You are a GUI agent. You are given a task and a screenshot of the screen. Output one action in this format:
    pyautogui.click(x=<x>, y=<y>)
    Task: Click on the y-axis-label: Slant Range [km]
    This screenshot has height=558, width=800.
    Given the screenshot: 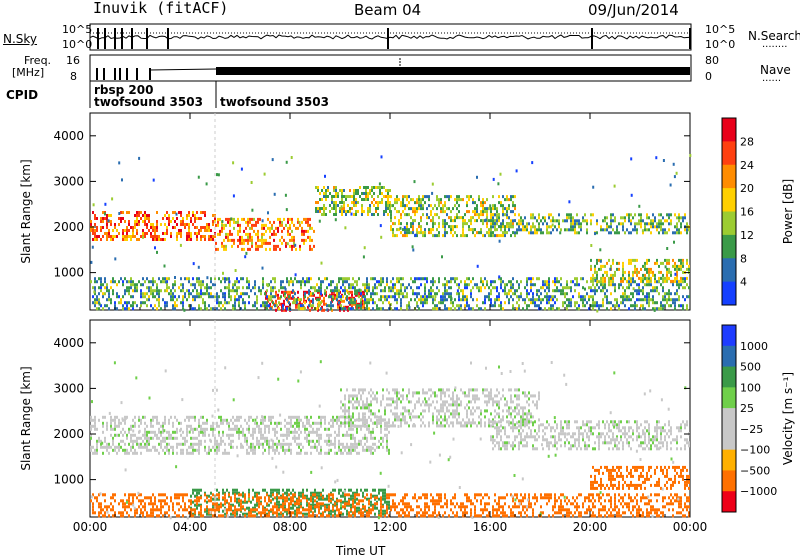 What is the action you would take?
    pyautogui.click(x=26, y=211)
    